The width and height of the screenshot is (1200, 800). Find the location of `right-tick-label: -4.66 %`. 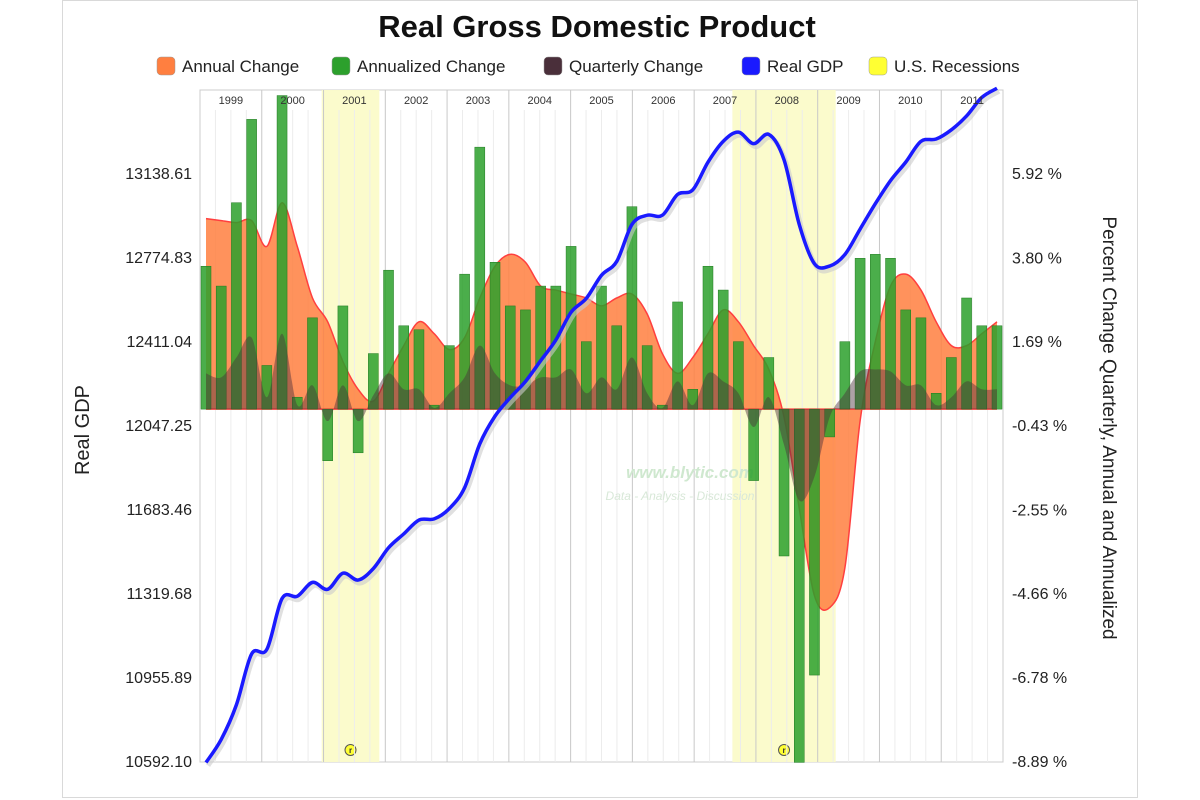

right-tick-label: -4.66 % is located at coordinates (1039, 594).